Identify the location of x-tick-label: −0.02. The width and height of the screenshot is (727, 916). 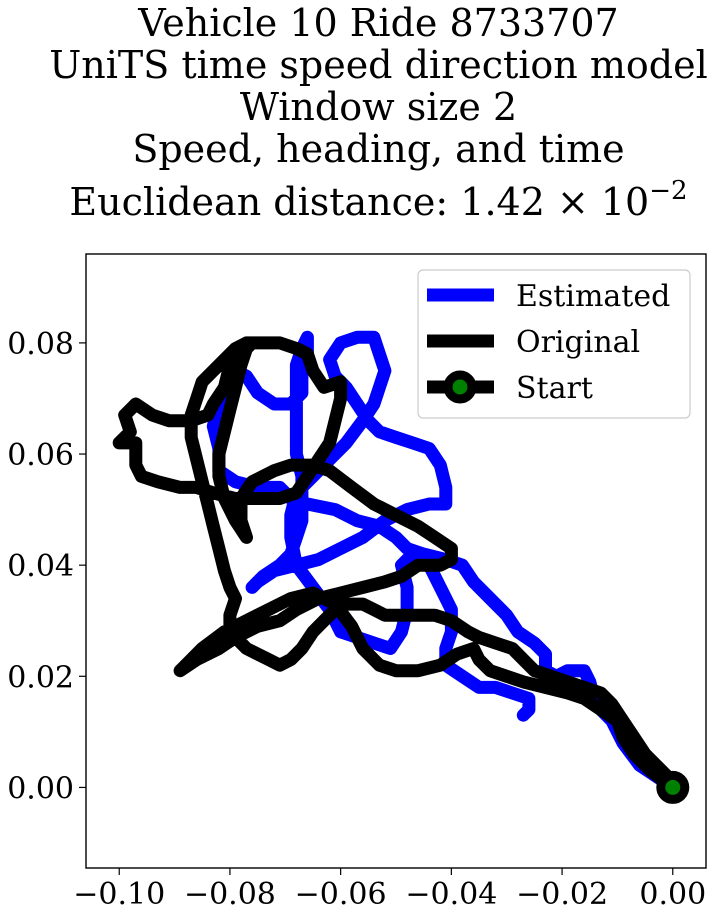
(562, 894).